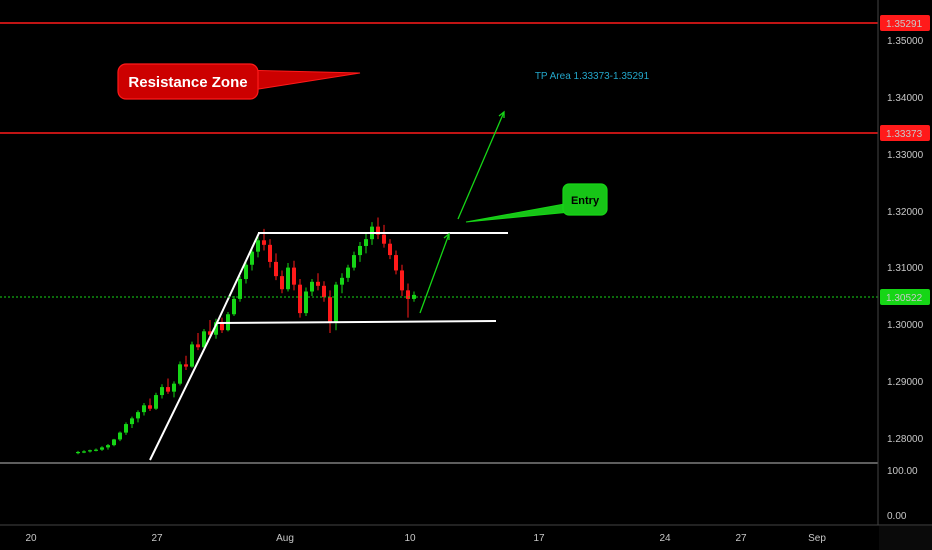 This screenshot has width=932, height=550. Describe the element at coordinates (356, 322) in the screenshot. I see `channel-bottom-line` at that location.